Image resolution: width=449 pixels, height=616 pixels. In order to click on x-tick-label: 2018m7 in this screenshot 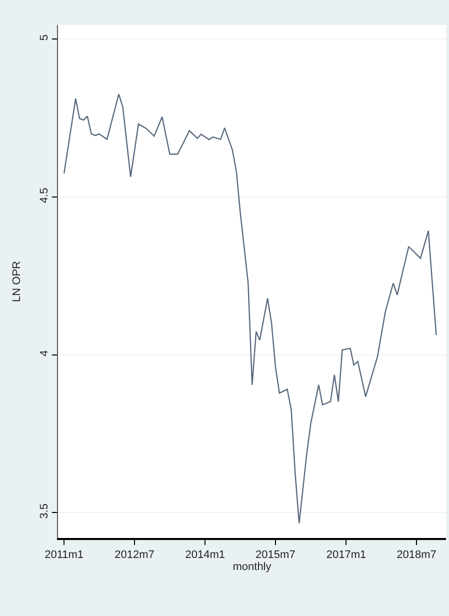, I will do `click(416, 554)`.